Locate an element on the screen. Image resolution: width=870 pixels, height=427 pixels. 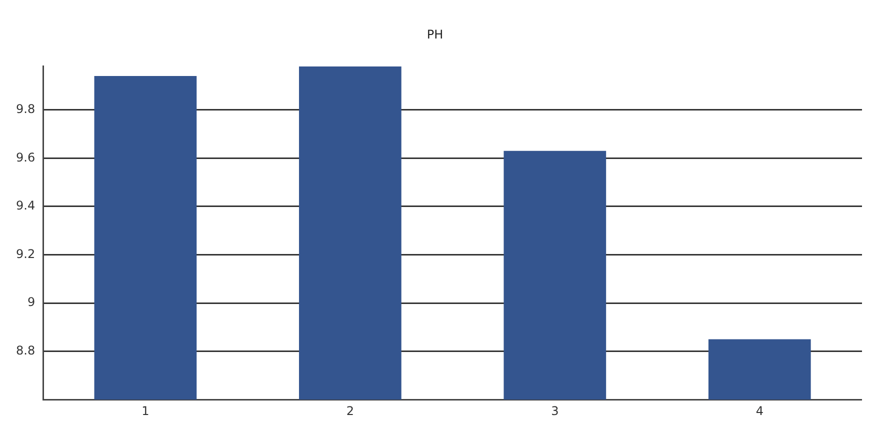
chart-title: PH is located at coordinates (435, 34).